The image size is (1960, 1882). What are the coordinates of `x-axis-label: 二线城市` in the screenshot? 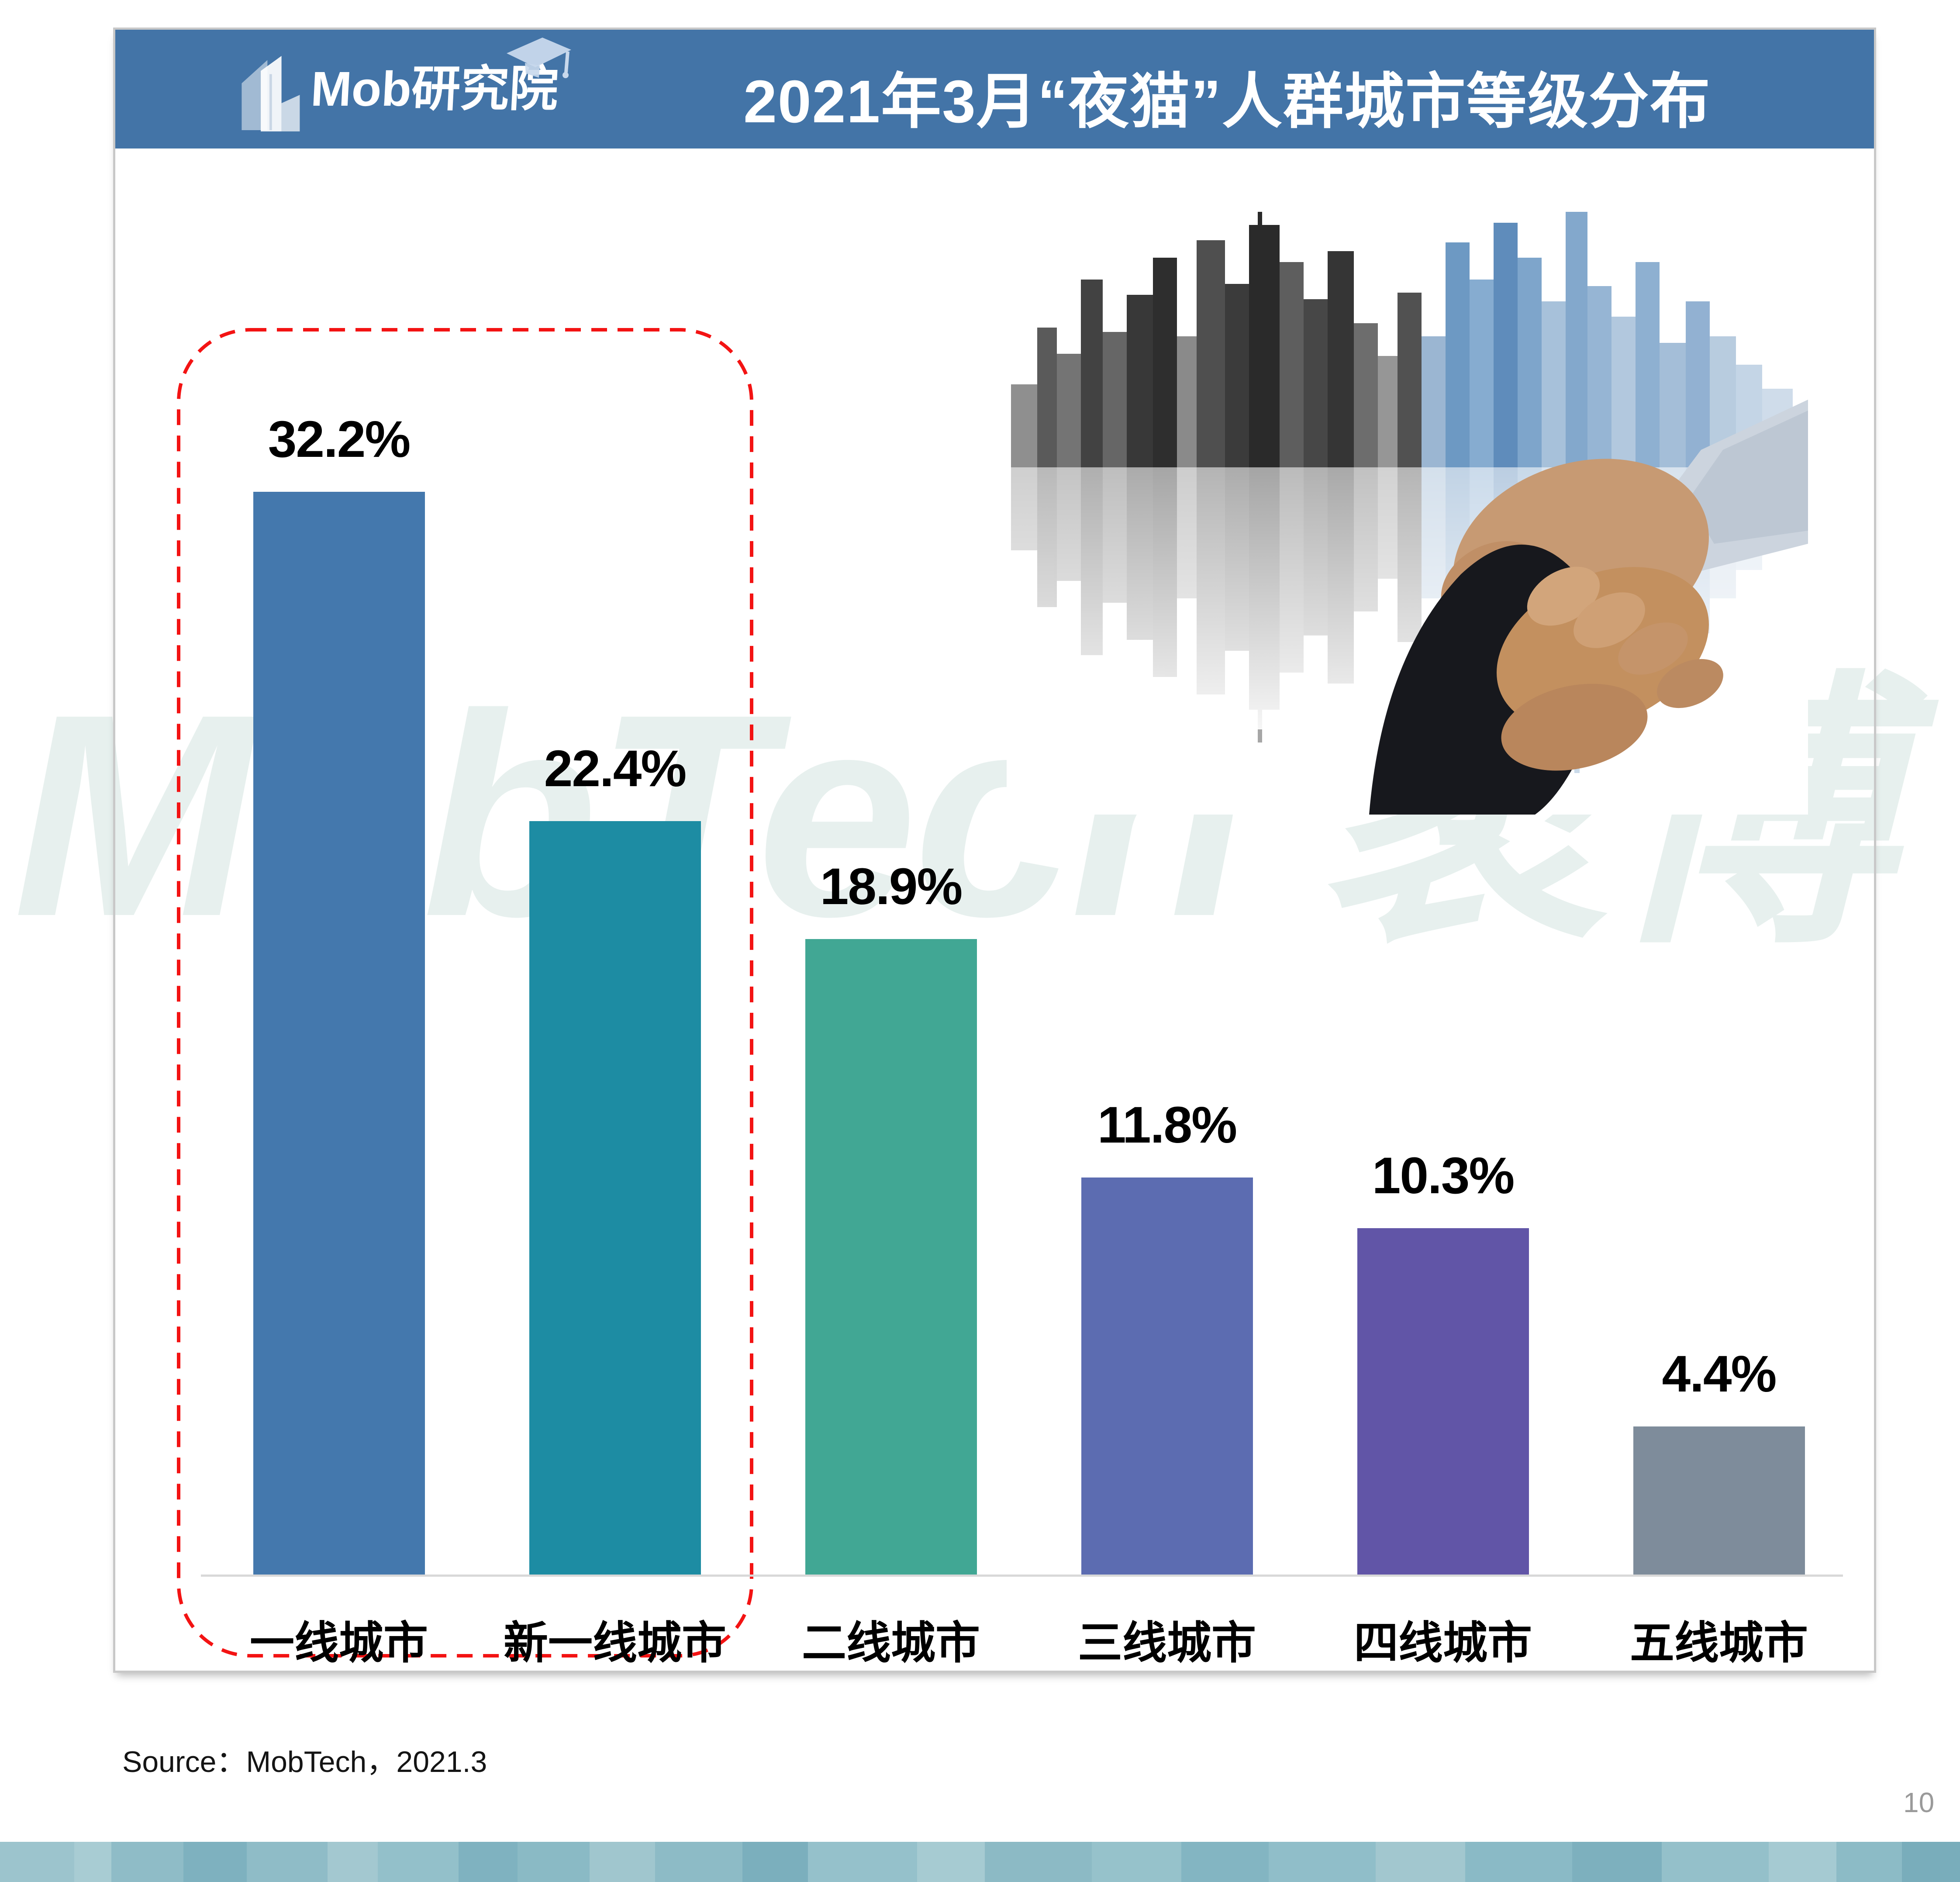 It's located at (891, 1643).